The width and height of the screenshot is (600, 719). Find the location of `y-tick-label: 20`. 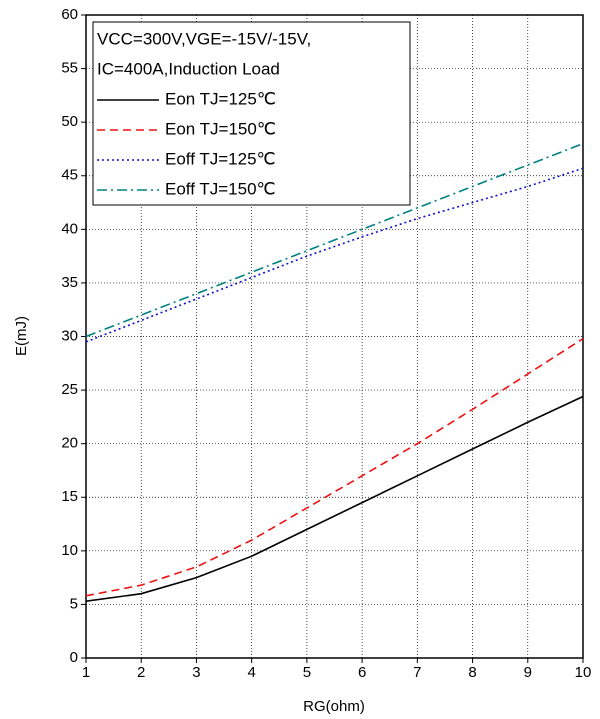

y-tick-label: 20 is located at coordinates (69, 443).